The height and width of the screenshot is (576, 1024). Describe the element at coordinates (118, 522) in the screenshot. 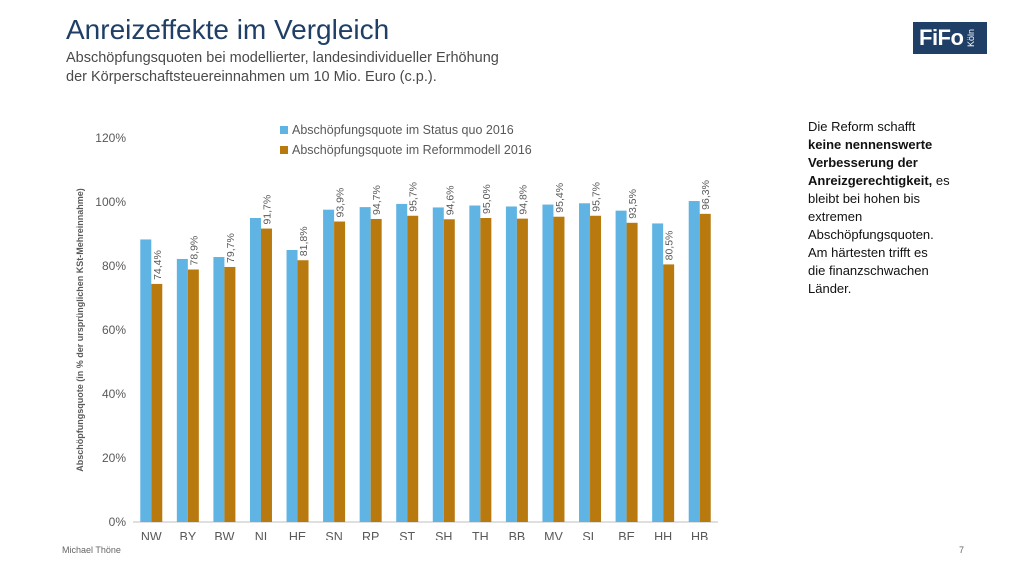

I see `y-tick-label: 0%` at that location.